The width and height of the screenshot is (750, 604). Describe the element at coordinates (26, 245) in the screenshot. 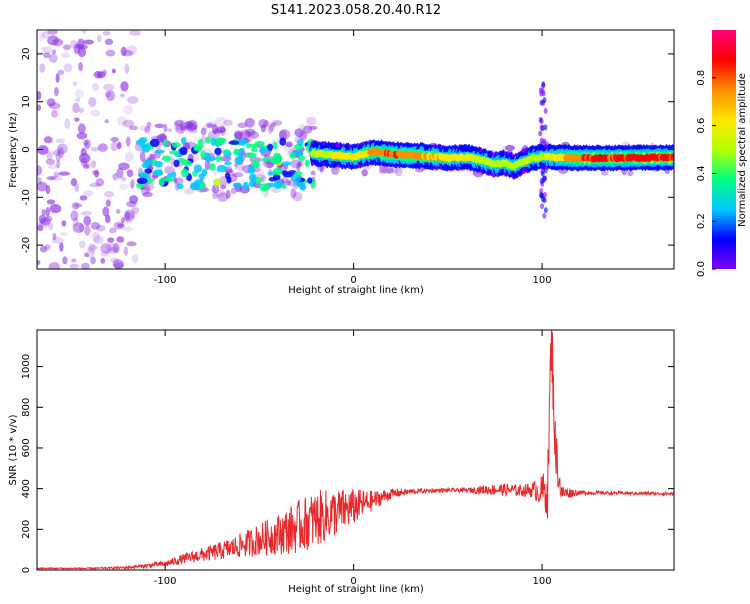

I see `spectrogram-y-tick-label: -20` at that location.